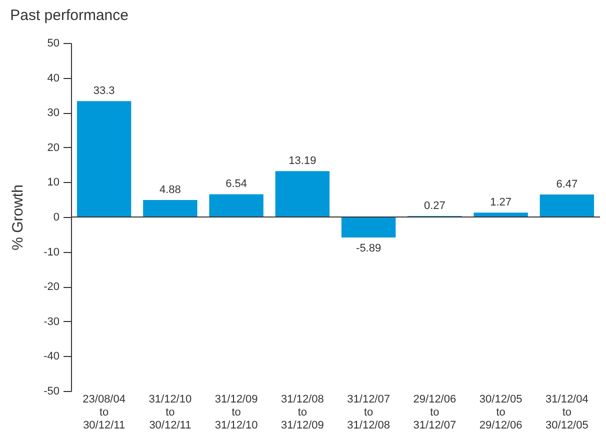 The width and height of the screenshot is (606, 434). What do you see at coordinates (104, 413) in the screenshot?
I see `x-tick-label: 23/08/04 to 30/12/11` at bounding box center [104, 413].